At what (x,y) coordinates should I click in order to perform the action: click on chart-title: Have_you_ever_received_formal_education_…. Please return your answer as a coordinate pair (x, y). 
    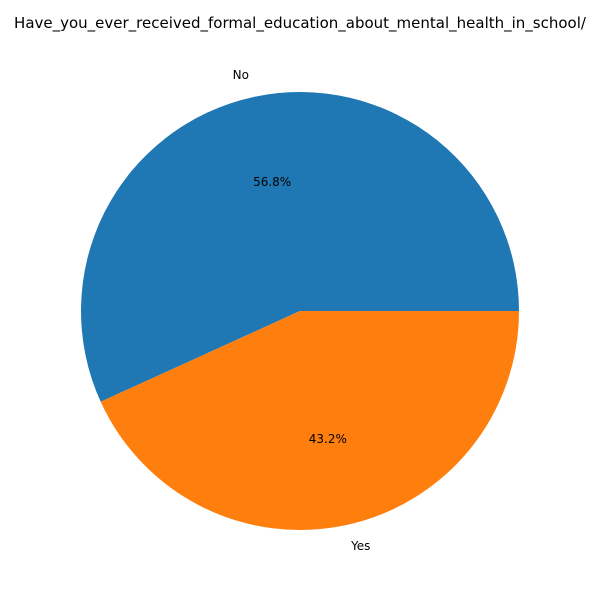
    Looking at the image, I should click on (300, 23).